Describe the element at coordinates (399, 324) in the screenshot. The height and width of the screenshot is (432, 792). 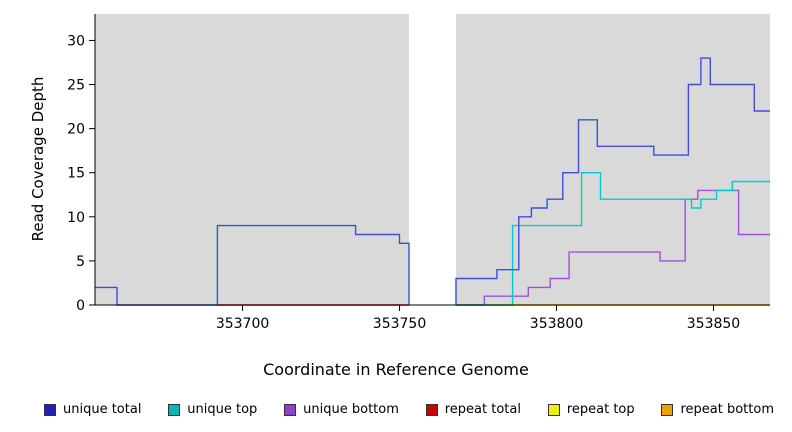
I see `x-tick-label: 353750` at that location.